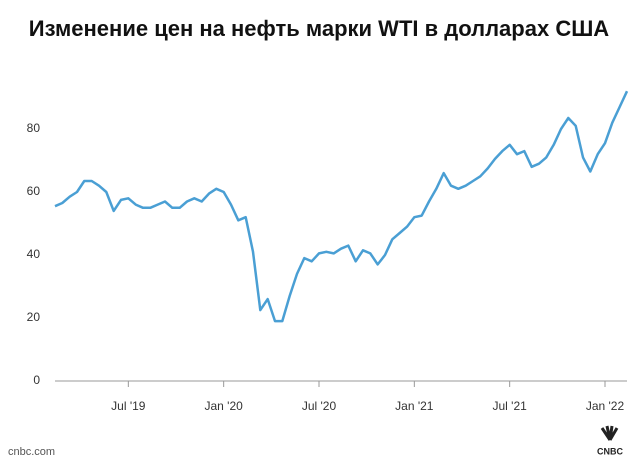  I want to click on logo-peacock, so click(609, 433).